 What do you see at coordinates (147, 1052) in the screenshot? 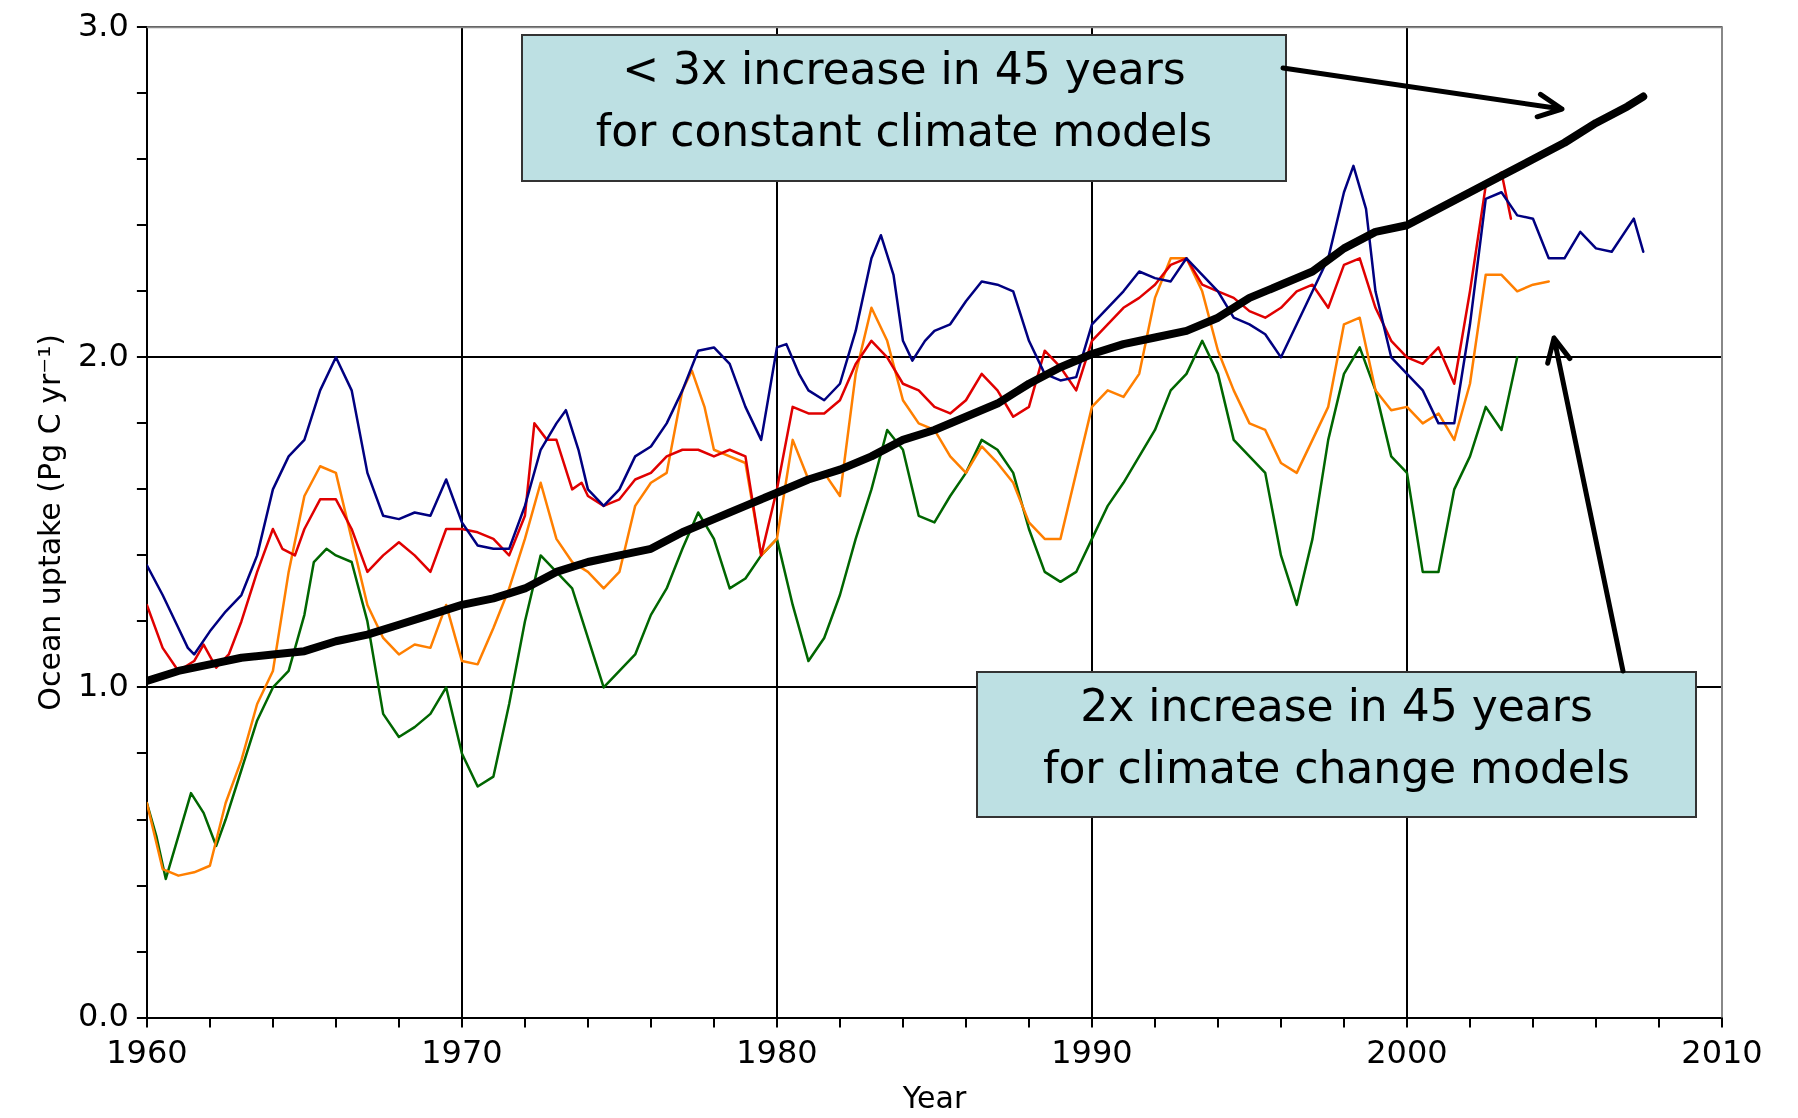
I see `x-tick-label: 1960` at bounding box center [147, 1052].